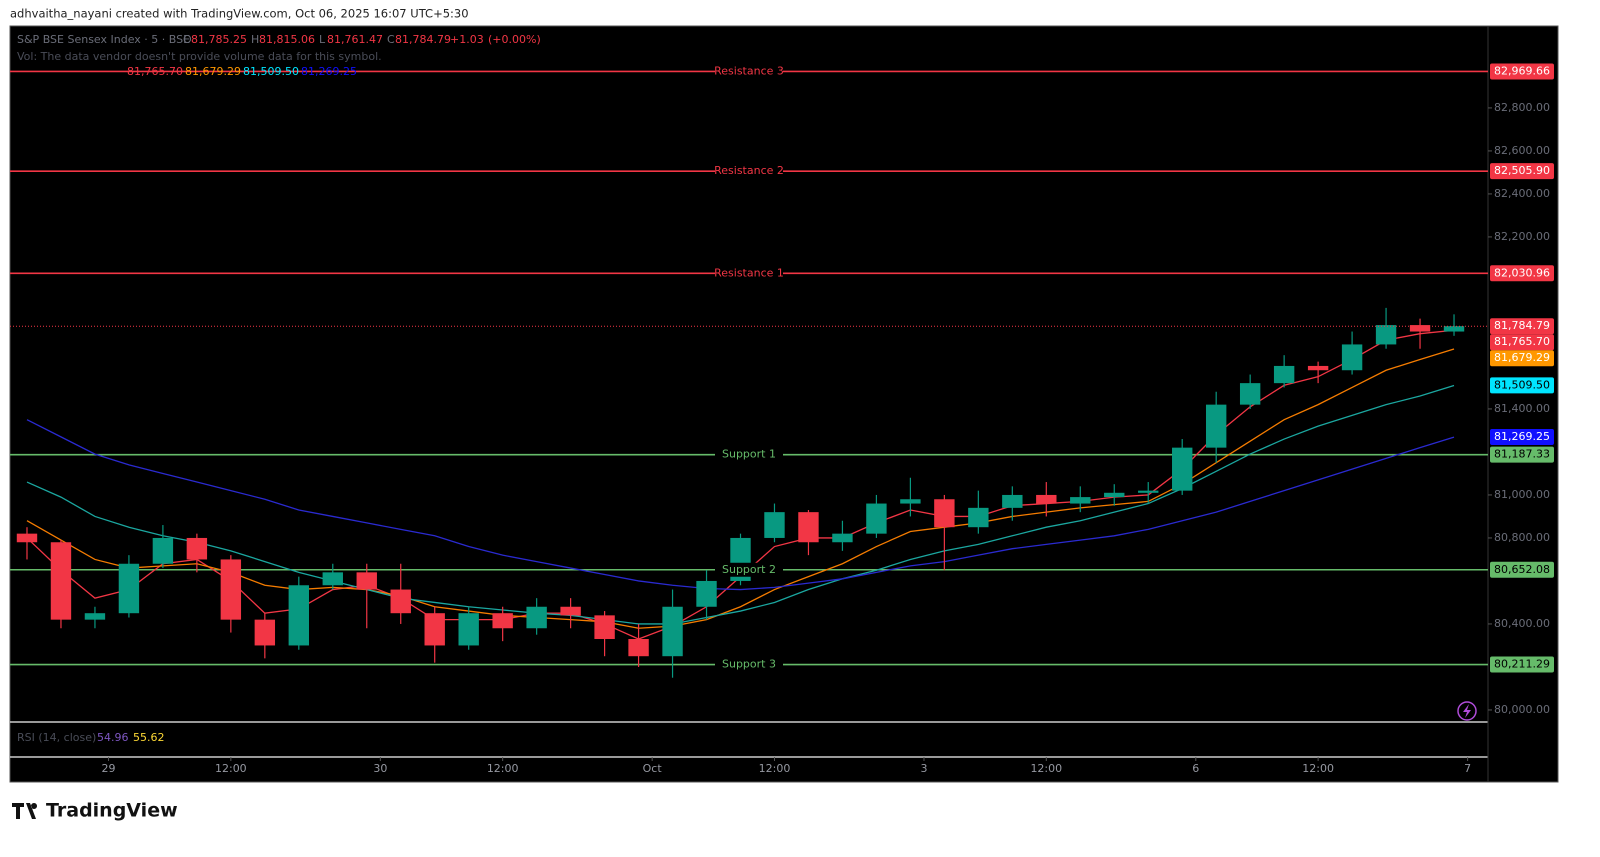  I want to click on price-badge, so click(1522, 326).